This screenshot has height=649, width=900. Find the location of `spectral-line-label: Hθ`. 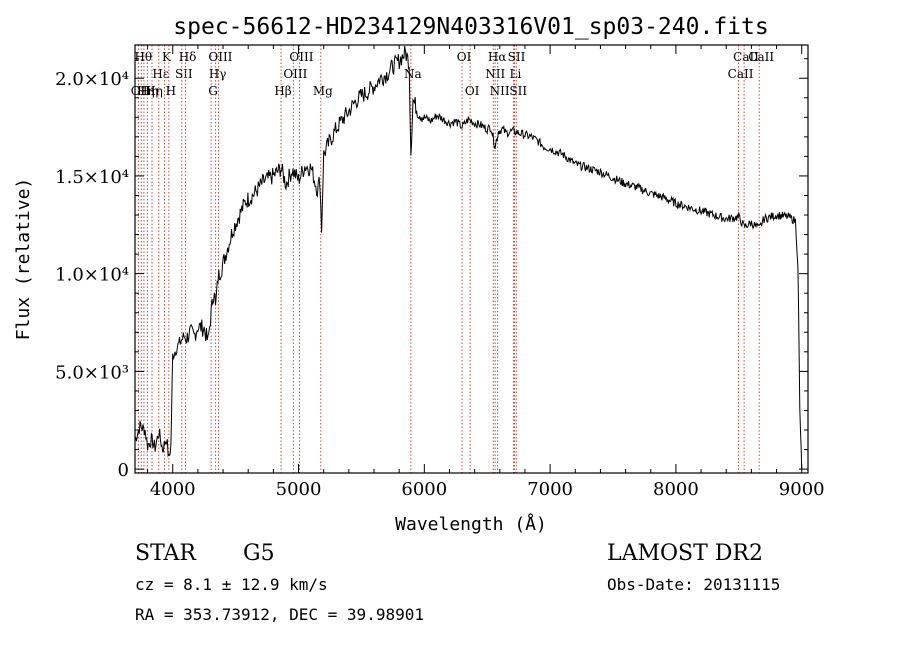

spectral-line-label: Hθ is located at coordinates (143, 57).